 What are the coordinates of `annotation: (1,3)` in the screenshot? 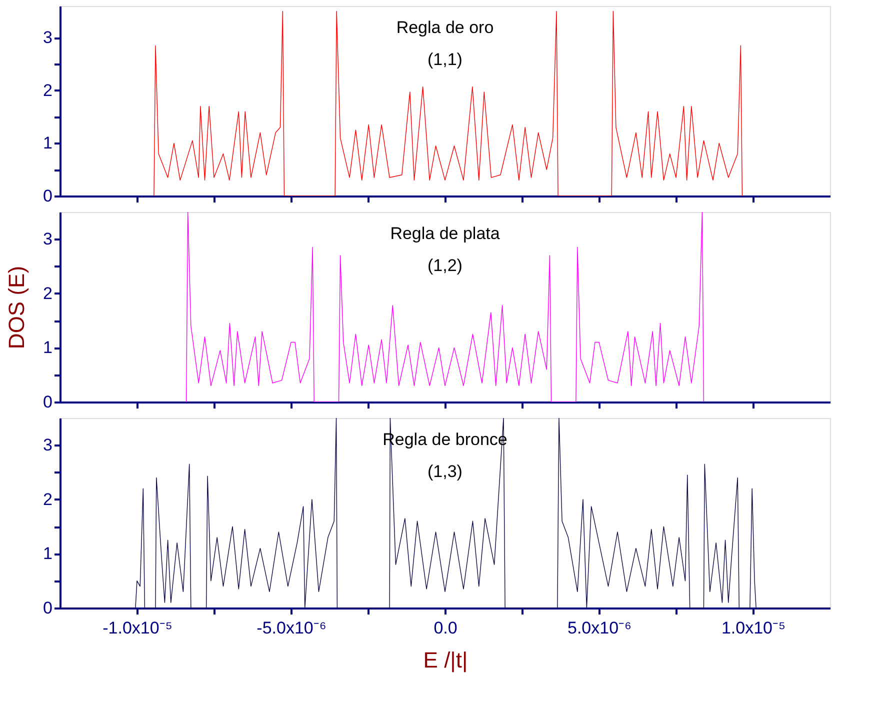 It's located at (445, 471).